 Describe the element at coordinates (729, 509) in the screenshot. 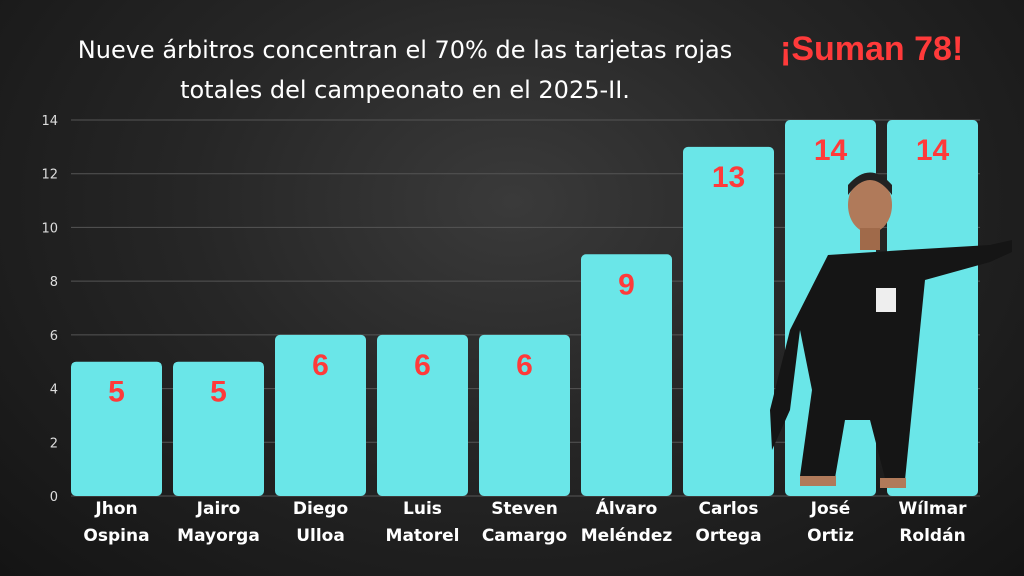

I see `x-tick-label: Carlos` at that location.